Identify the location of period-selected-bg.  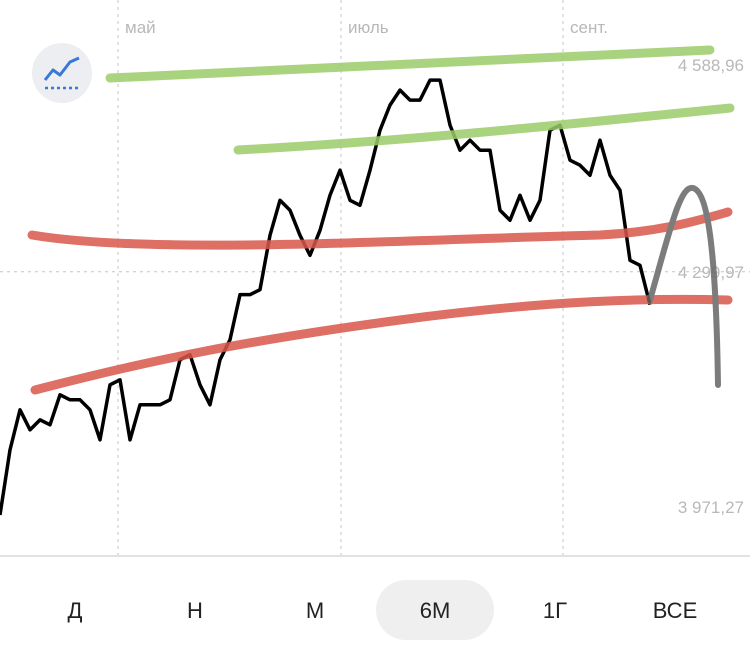
(435, 610).